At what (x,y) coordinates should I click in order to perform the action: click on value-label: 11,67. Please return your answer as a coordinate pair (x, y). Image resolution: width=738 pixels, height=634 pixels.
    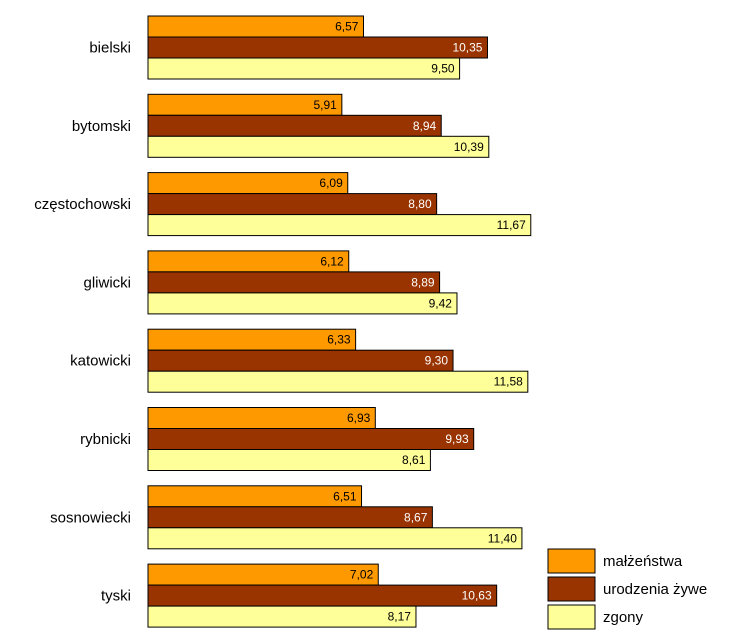
    Looking at the image, I should click on (511, 225).